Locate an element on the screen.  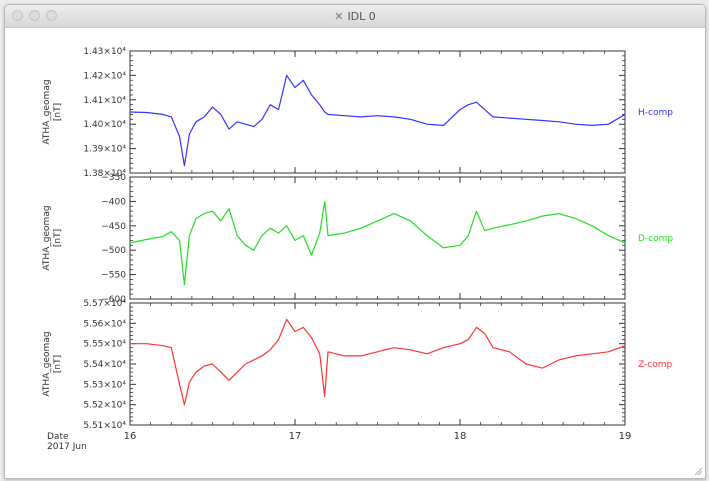
series-line-h-comp is located at coordinates (377, 120).